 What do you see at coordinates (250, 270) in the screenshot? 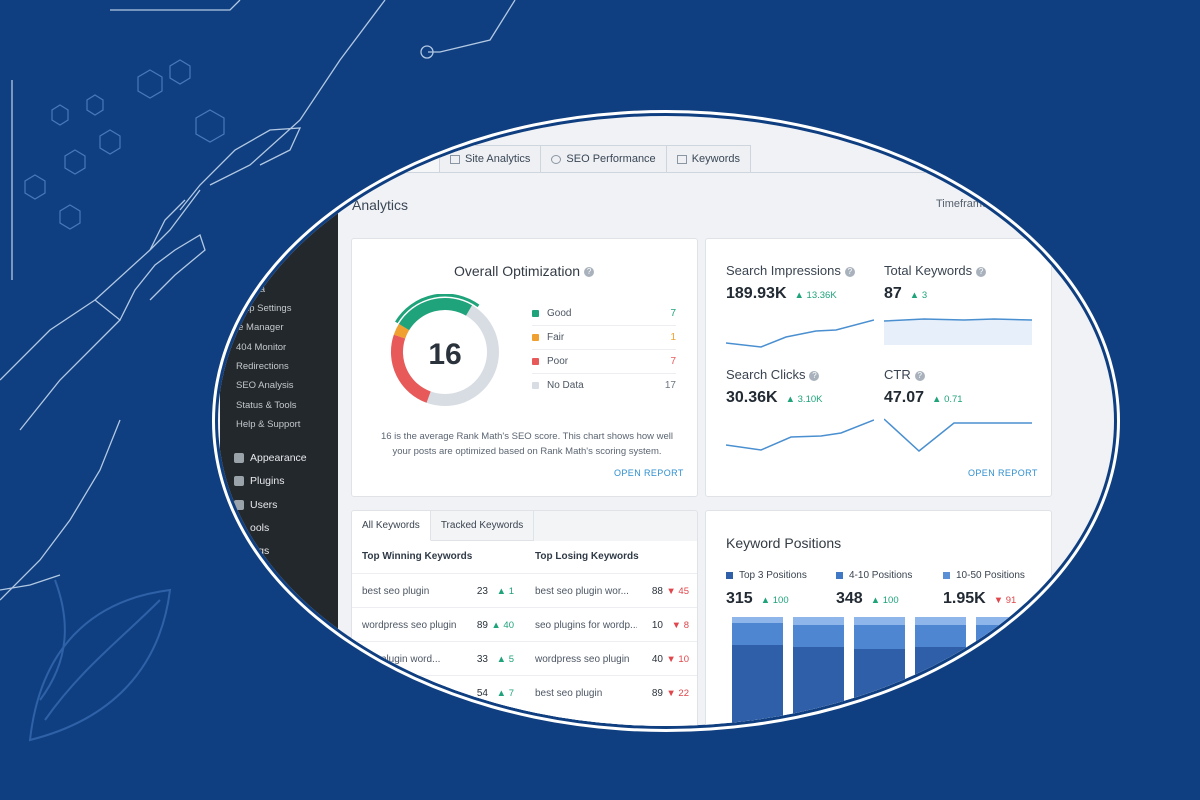
I see `sidebar-item-general-settings: ettings` at bounding box center [250, 270].